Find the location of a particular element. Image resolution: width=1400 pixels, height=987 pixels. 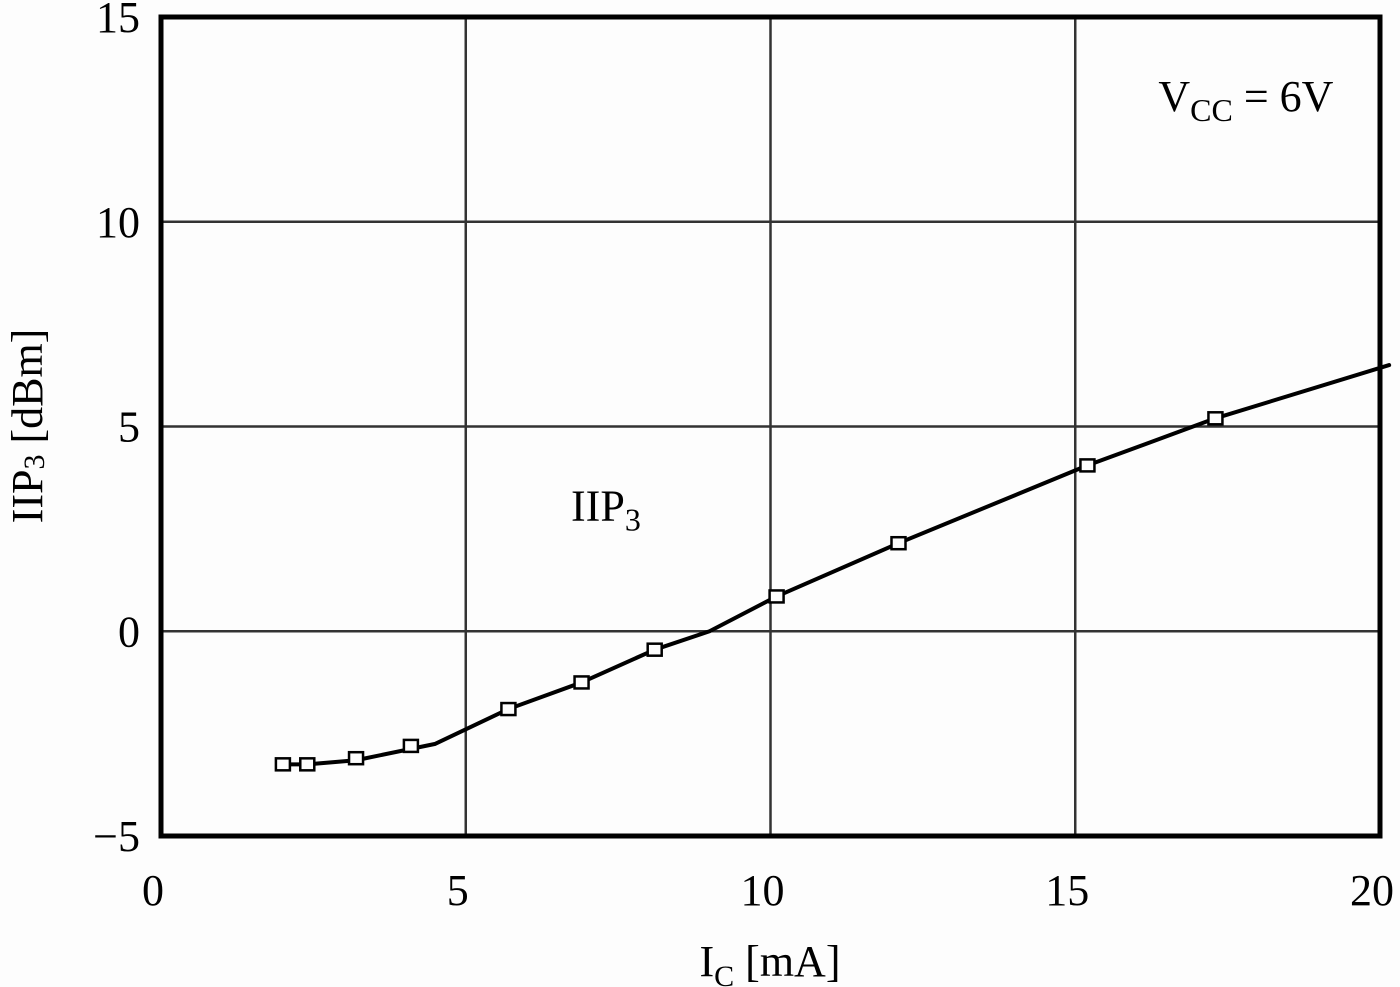

x-axis-tick-labels: 0 5 10 15 20 is located at coordinates (768, 890).